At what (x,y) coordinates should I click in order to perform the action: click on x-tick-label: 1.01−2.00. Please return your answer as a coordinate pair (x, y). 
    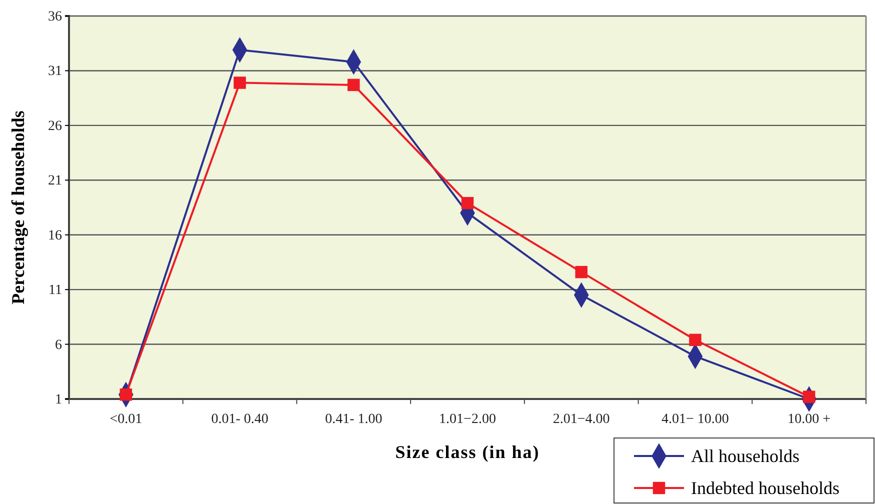
    Looking at the image, I should click on (467, 419).